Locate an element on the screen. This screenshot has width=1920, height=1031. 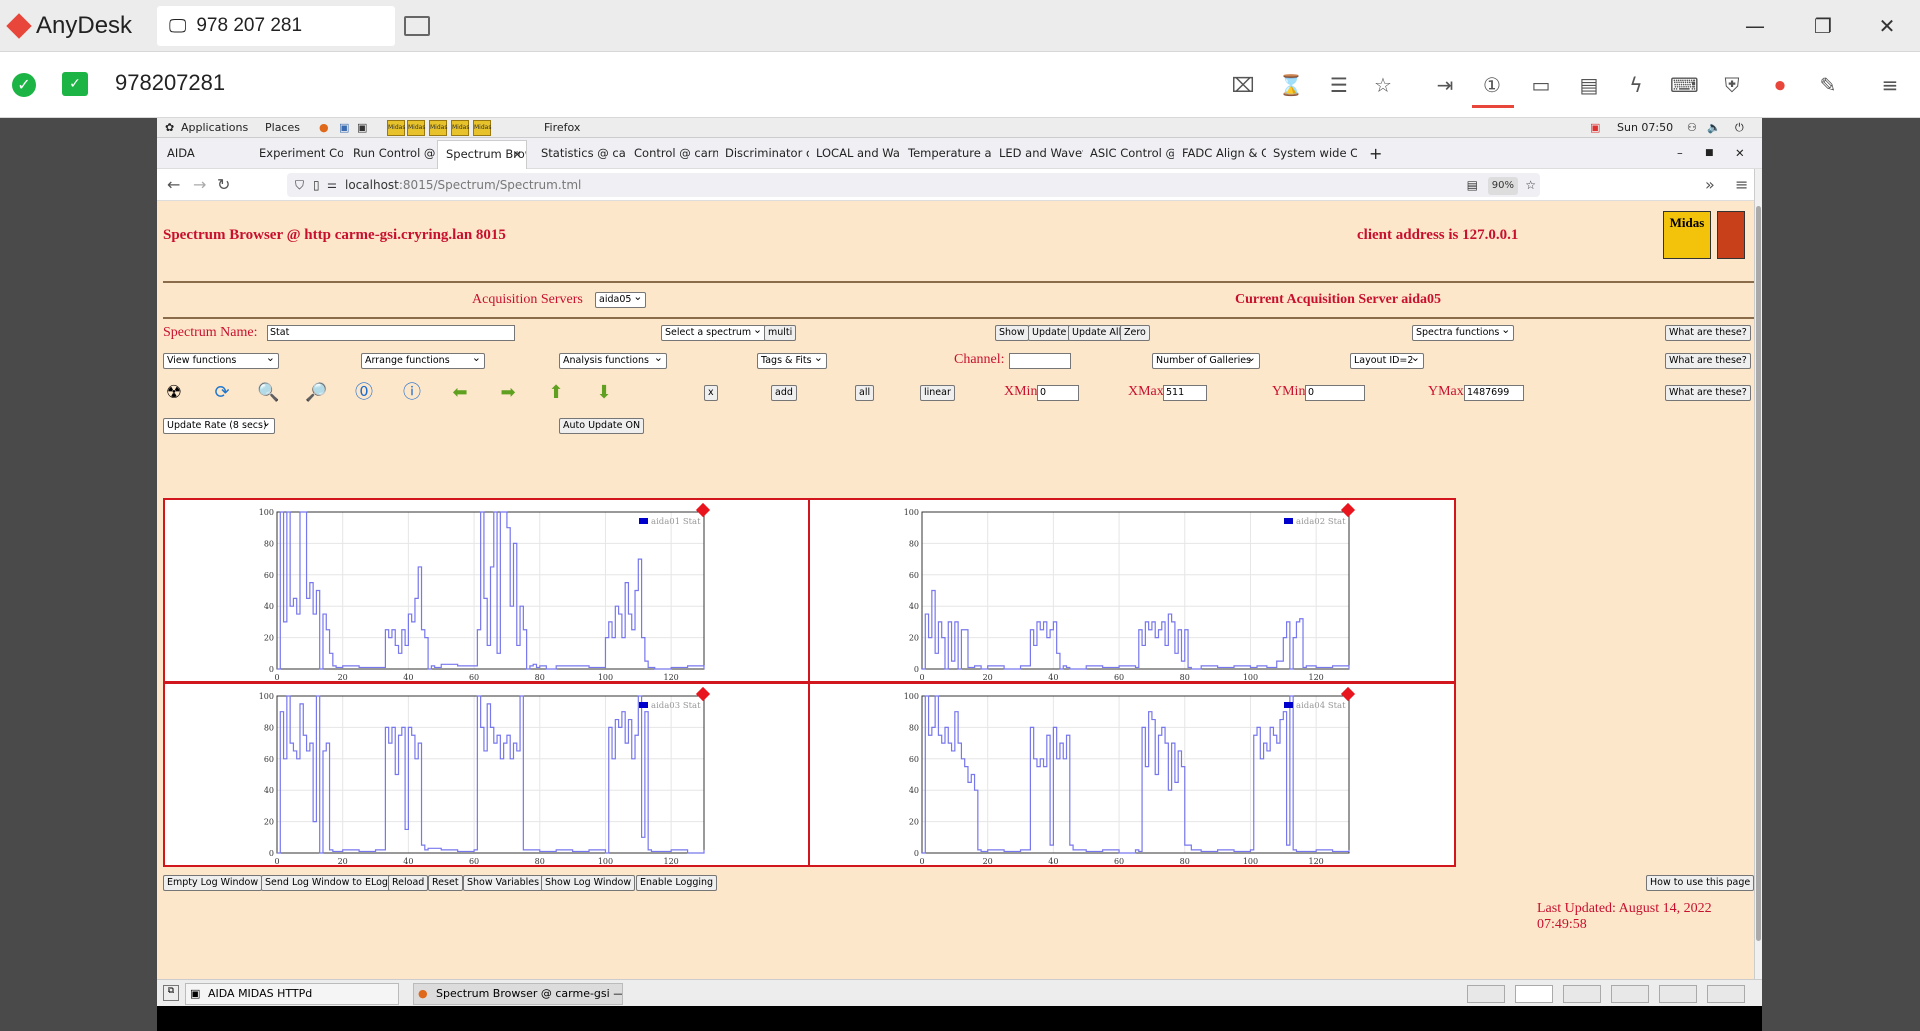
bookmark-star-icon: ☆ is located at coordinates (1530, 185).